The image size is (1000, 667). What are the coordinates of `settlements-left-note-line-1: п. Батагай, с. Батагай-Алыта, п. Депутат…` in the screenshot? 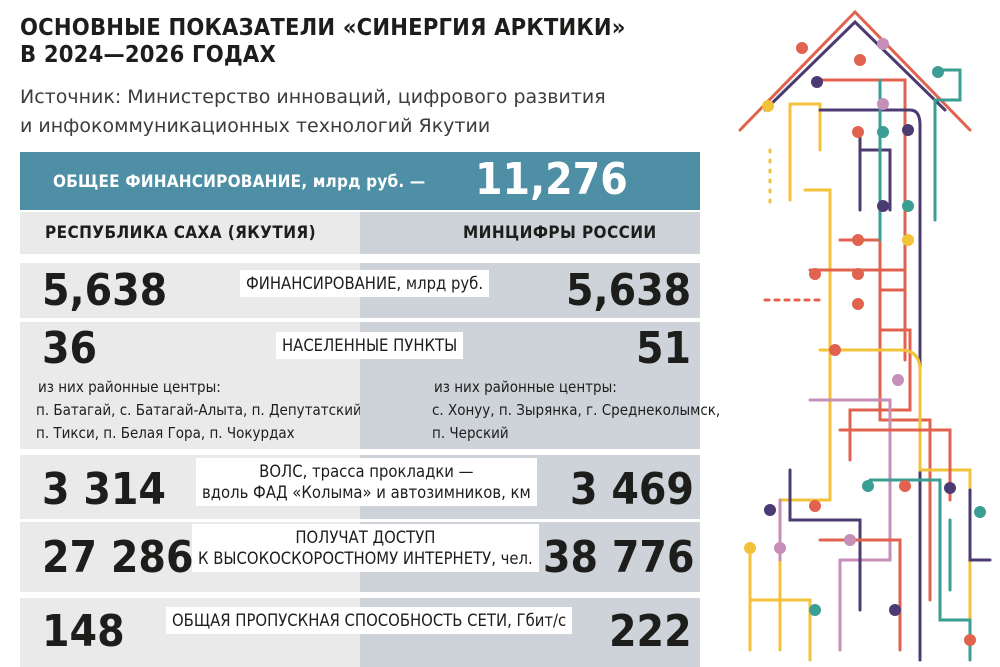 It's located at (201, 410).